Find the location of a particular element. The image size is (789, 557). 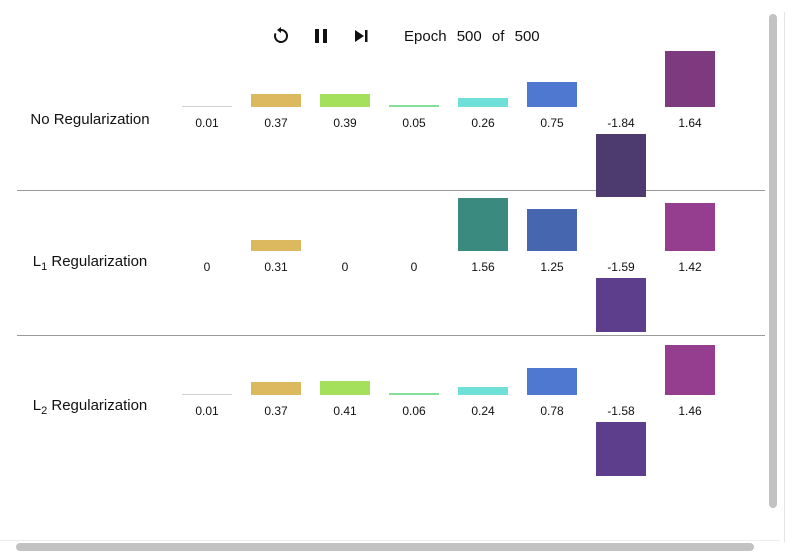

weight-value: -1.59 is located at coordinates (621, 267).